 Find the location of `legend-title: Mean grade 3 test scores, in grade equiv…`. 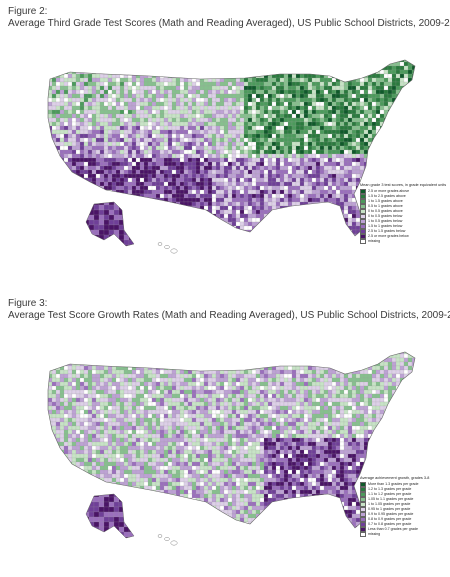

legend-title: Mean grade 3 test scores, in grade equiv… is located at coordinates (403, 185).